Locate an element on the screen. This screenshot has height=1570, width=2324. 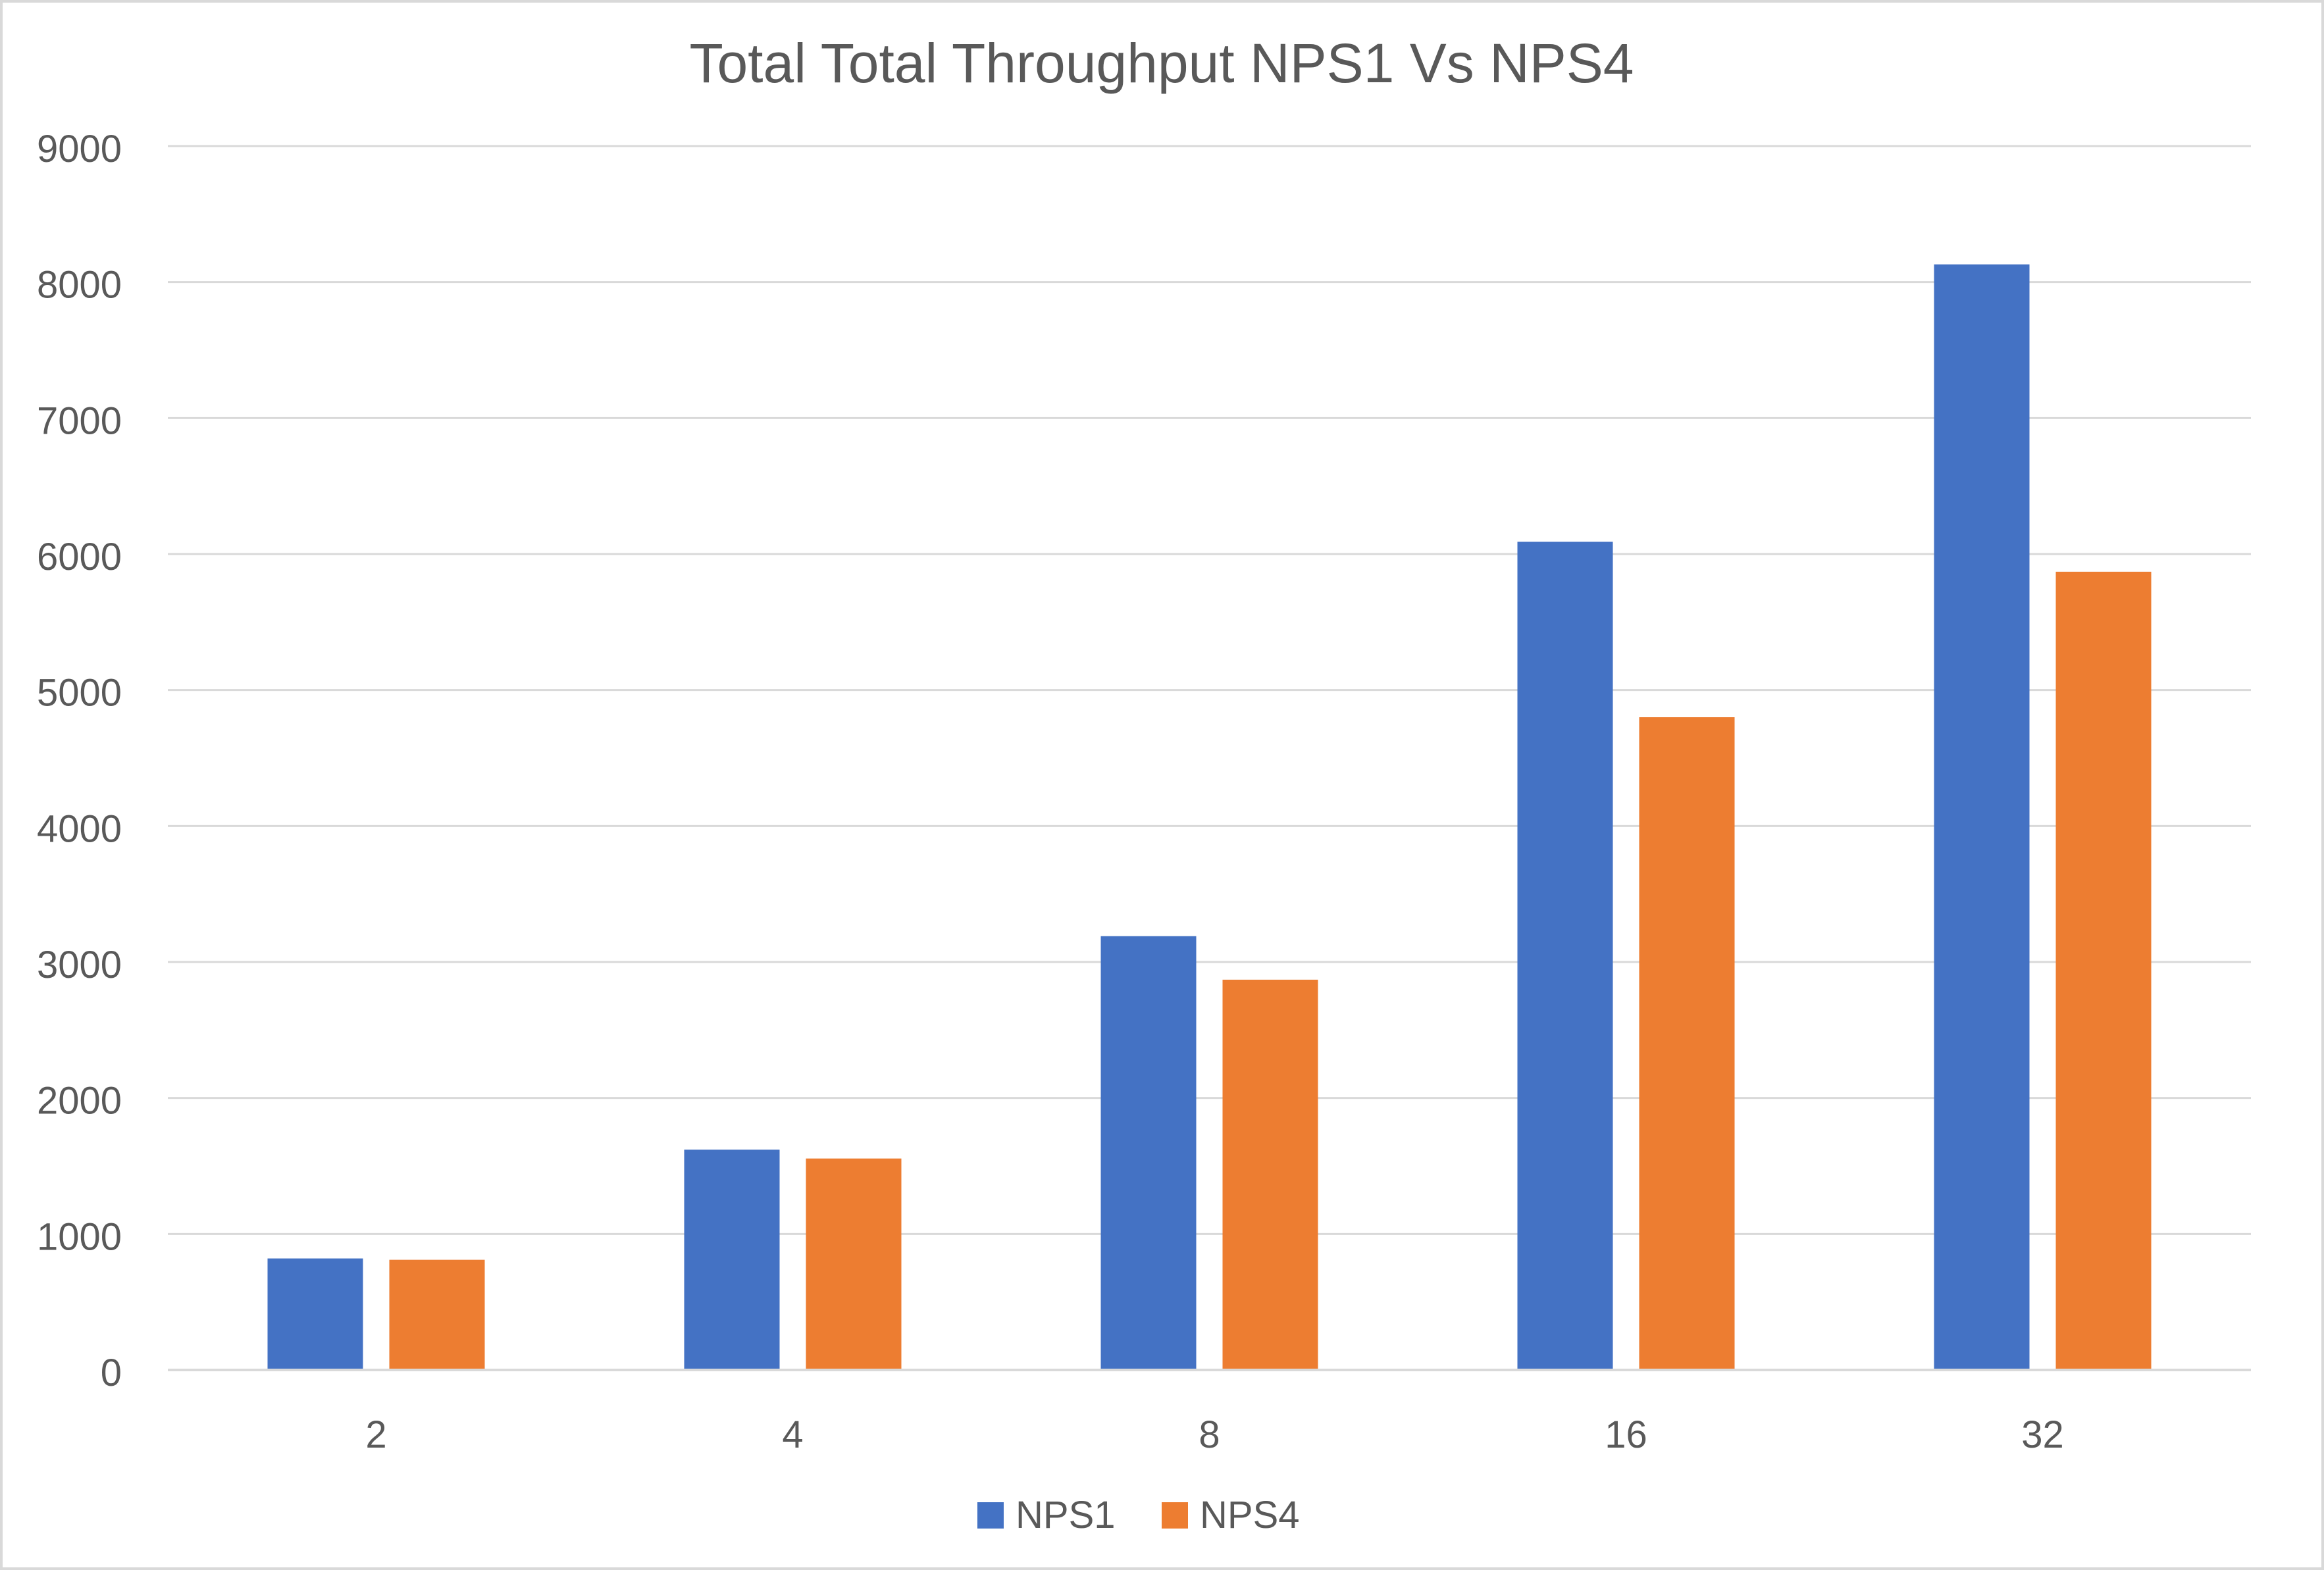
y-tick-label: 2000 is located at coordinates (79, 1101).